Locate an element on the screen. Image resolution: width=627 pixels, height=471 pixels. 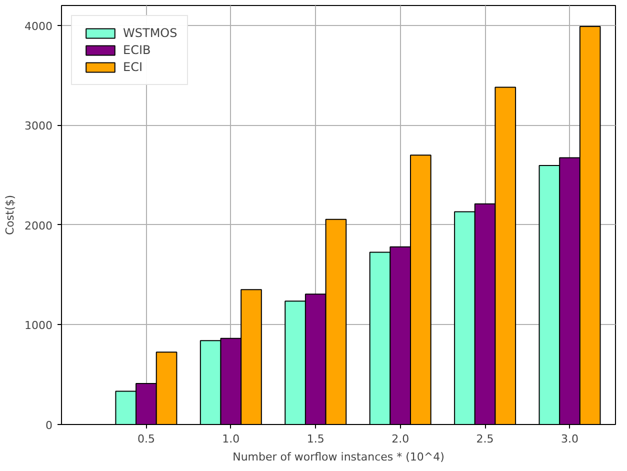
x-tick-label: 1.5 is located at coordinates (315, 439).